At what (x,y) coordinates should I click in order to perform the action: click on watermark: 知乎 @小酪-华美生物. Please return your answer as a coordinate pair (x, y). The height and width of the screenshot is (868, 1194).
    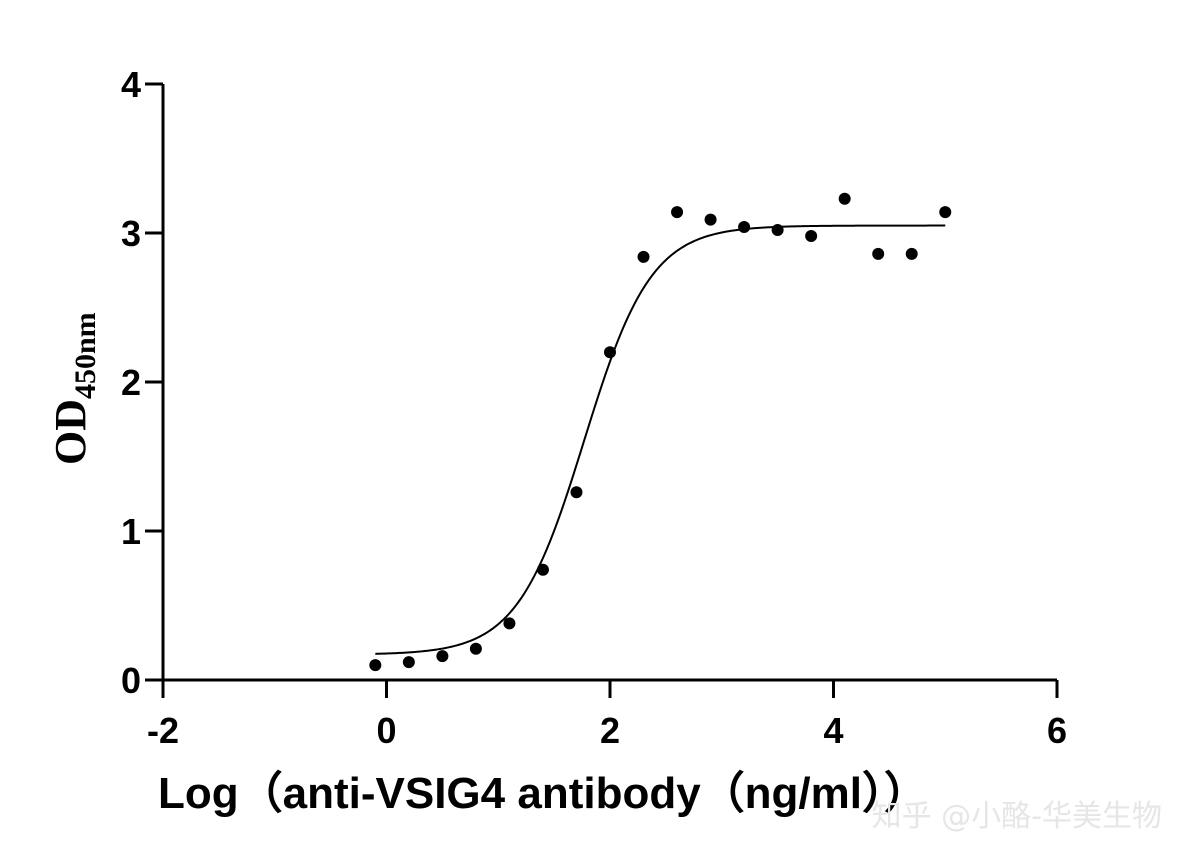
    Looking at the image, I should click on (1017, 816).